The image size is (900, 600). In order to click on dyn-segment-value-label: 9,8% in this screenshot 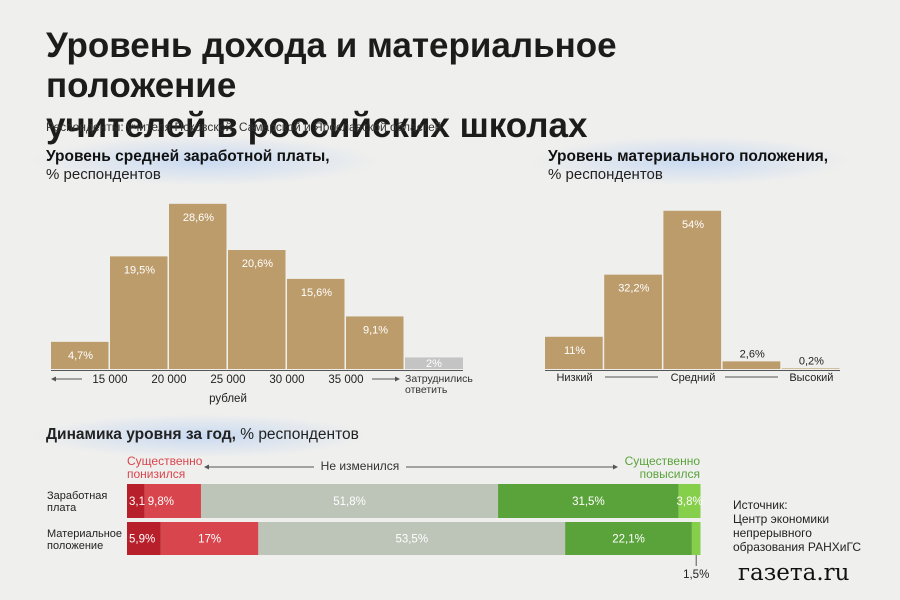, I will do `click(161, 502)`.